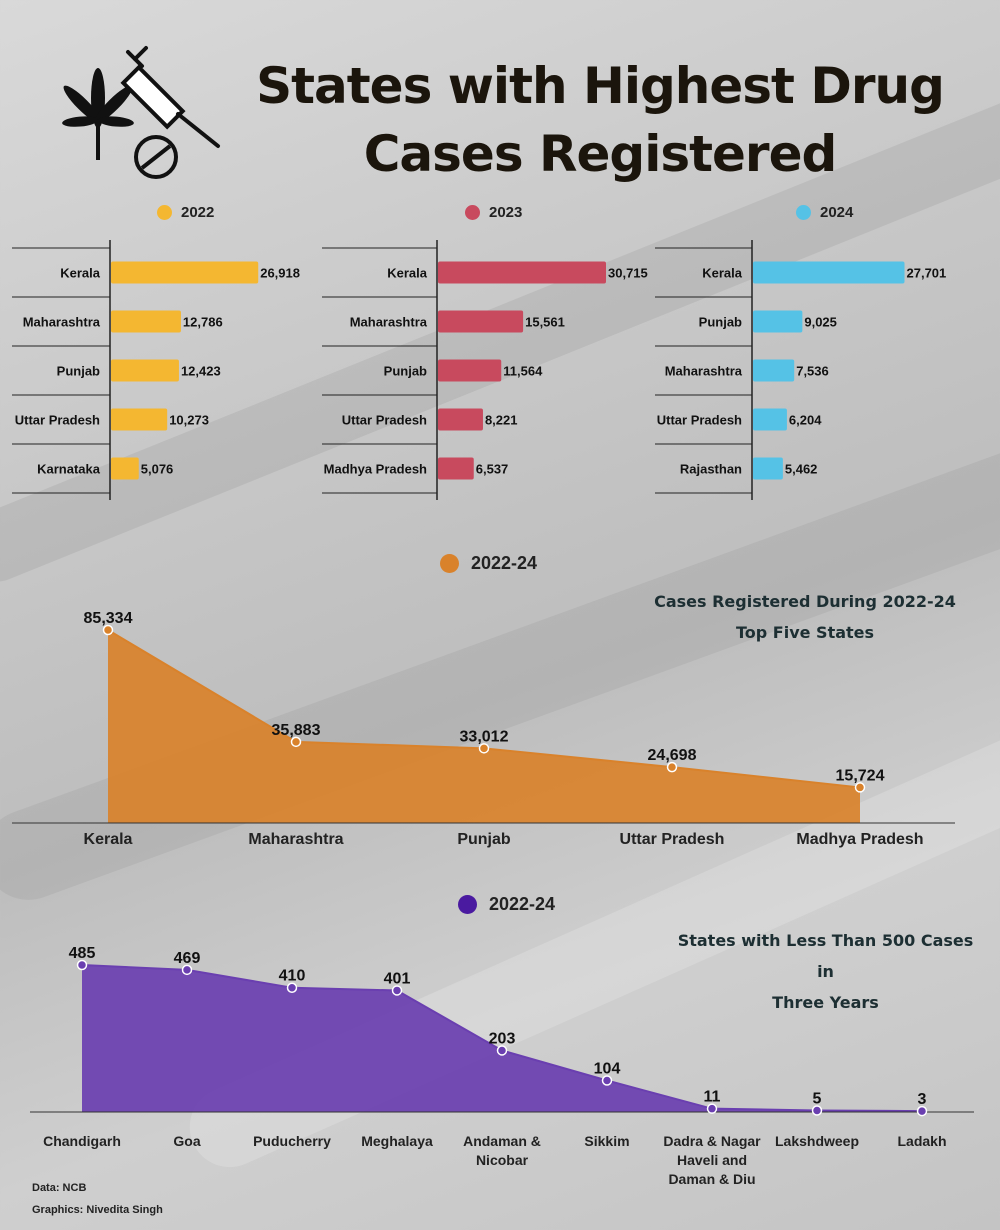 This screenshot has width=1000, height=1230. What do you see at coordinates (506, 212) in the screenshot?
I see `legend-label-2023: 2023` at bounding box center [506, 212].